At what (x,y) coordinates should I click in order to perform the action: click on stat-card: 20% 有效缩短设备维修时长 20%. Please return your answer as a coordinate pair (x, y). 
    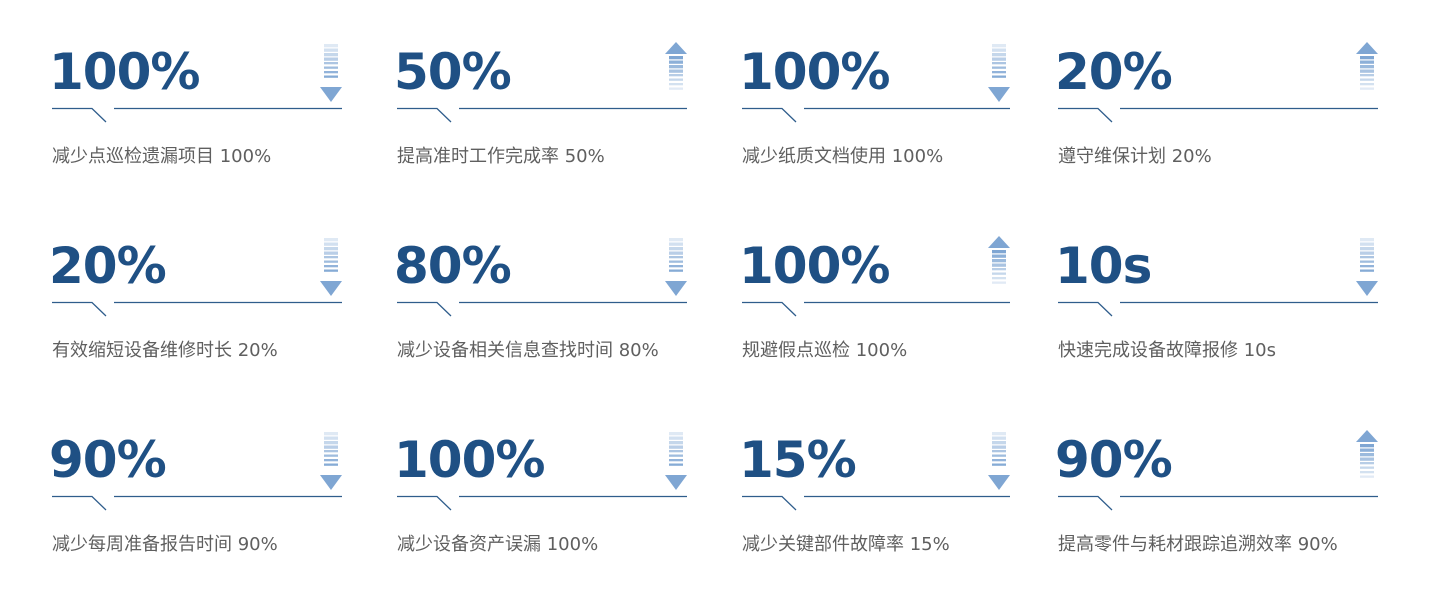
    Looking at the image, I should click on (195, 298).